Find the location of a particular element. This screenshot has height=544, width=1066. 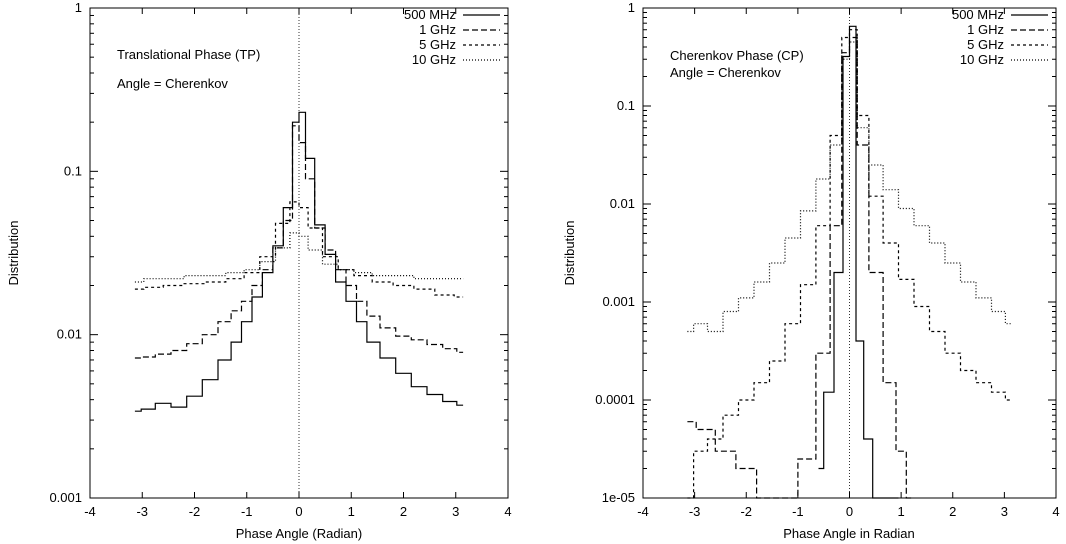

series-5-ghz is located at coordinates (299, 249).